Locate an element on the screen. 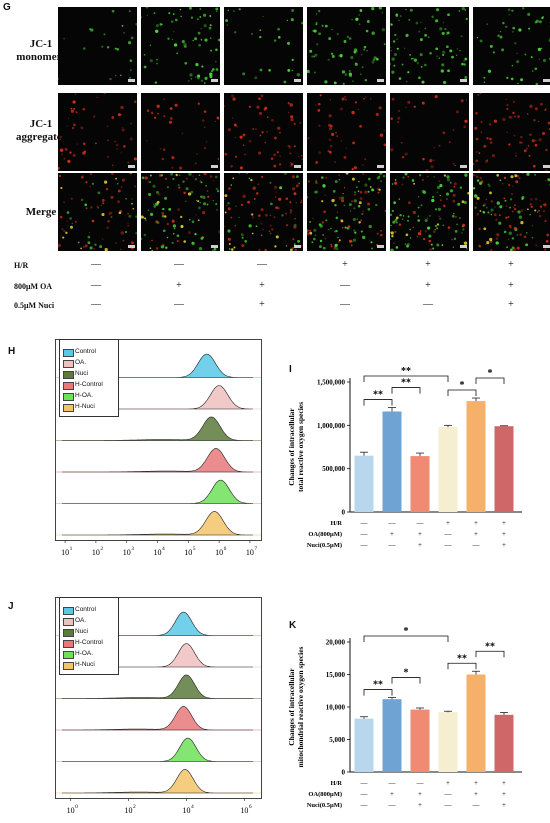 The height and width of the screenshot is (823, 550). condition-sign-1-0: — is located at coordinates (364, 794).